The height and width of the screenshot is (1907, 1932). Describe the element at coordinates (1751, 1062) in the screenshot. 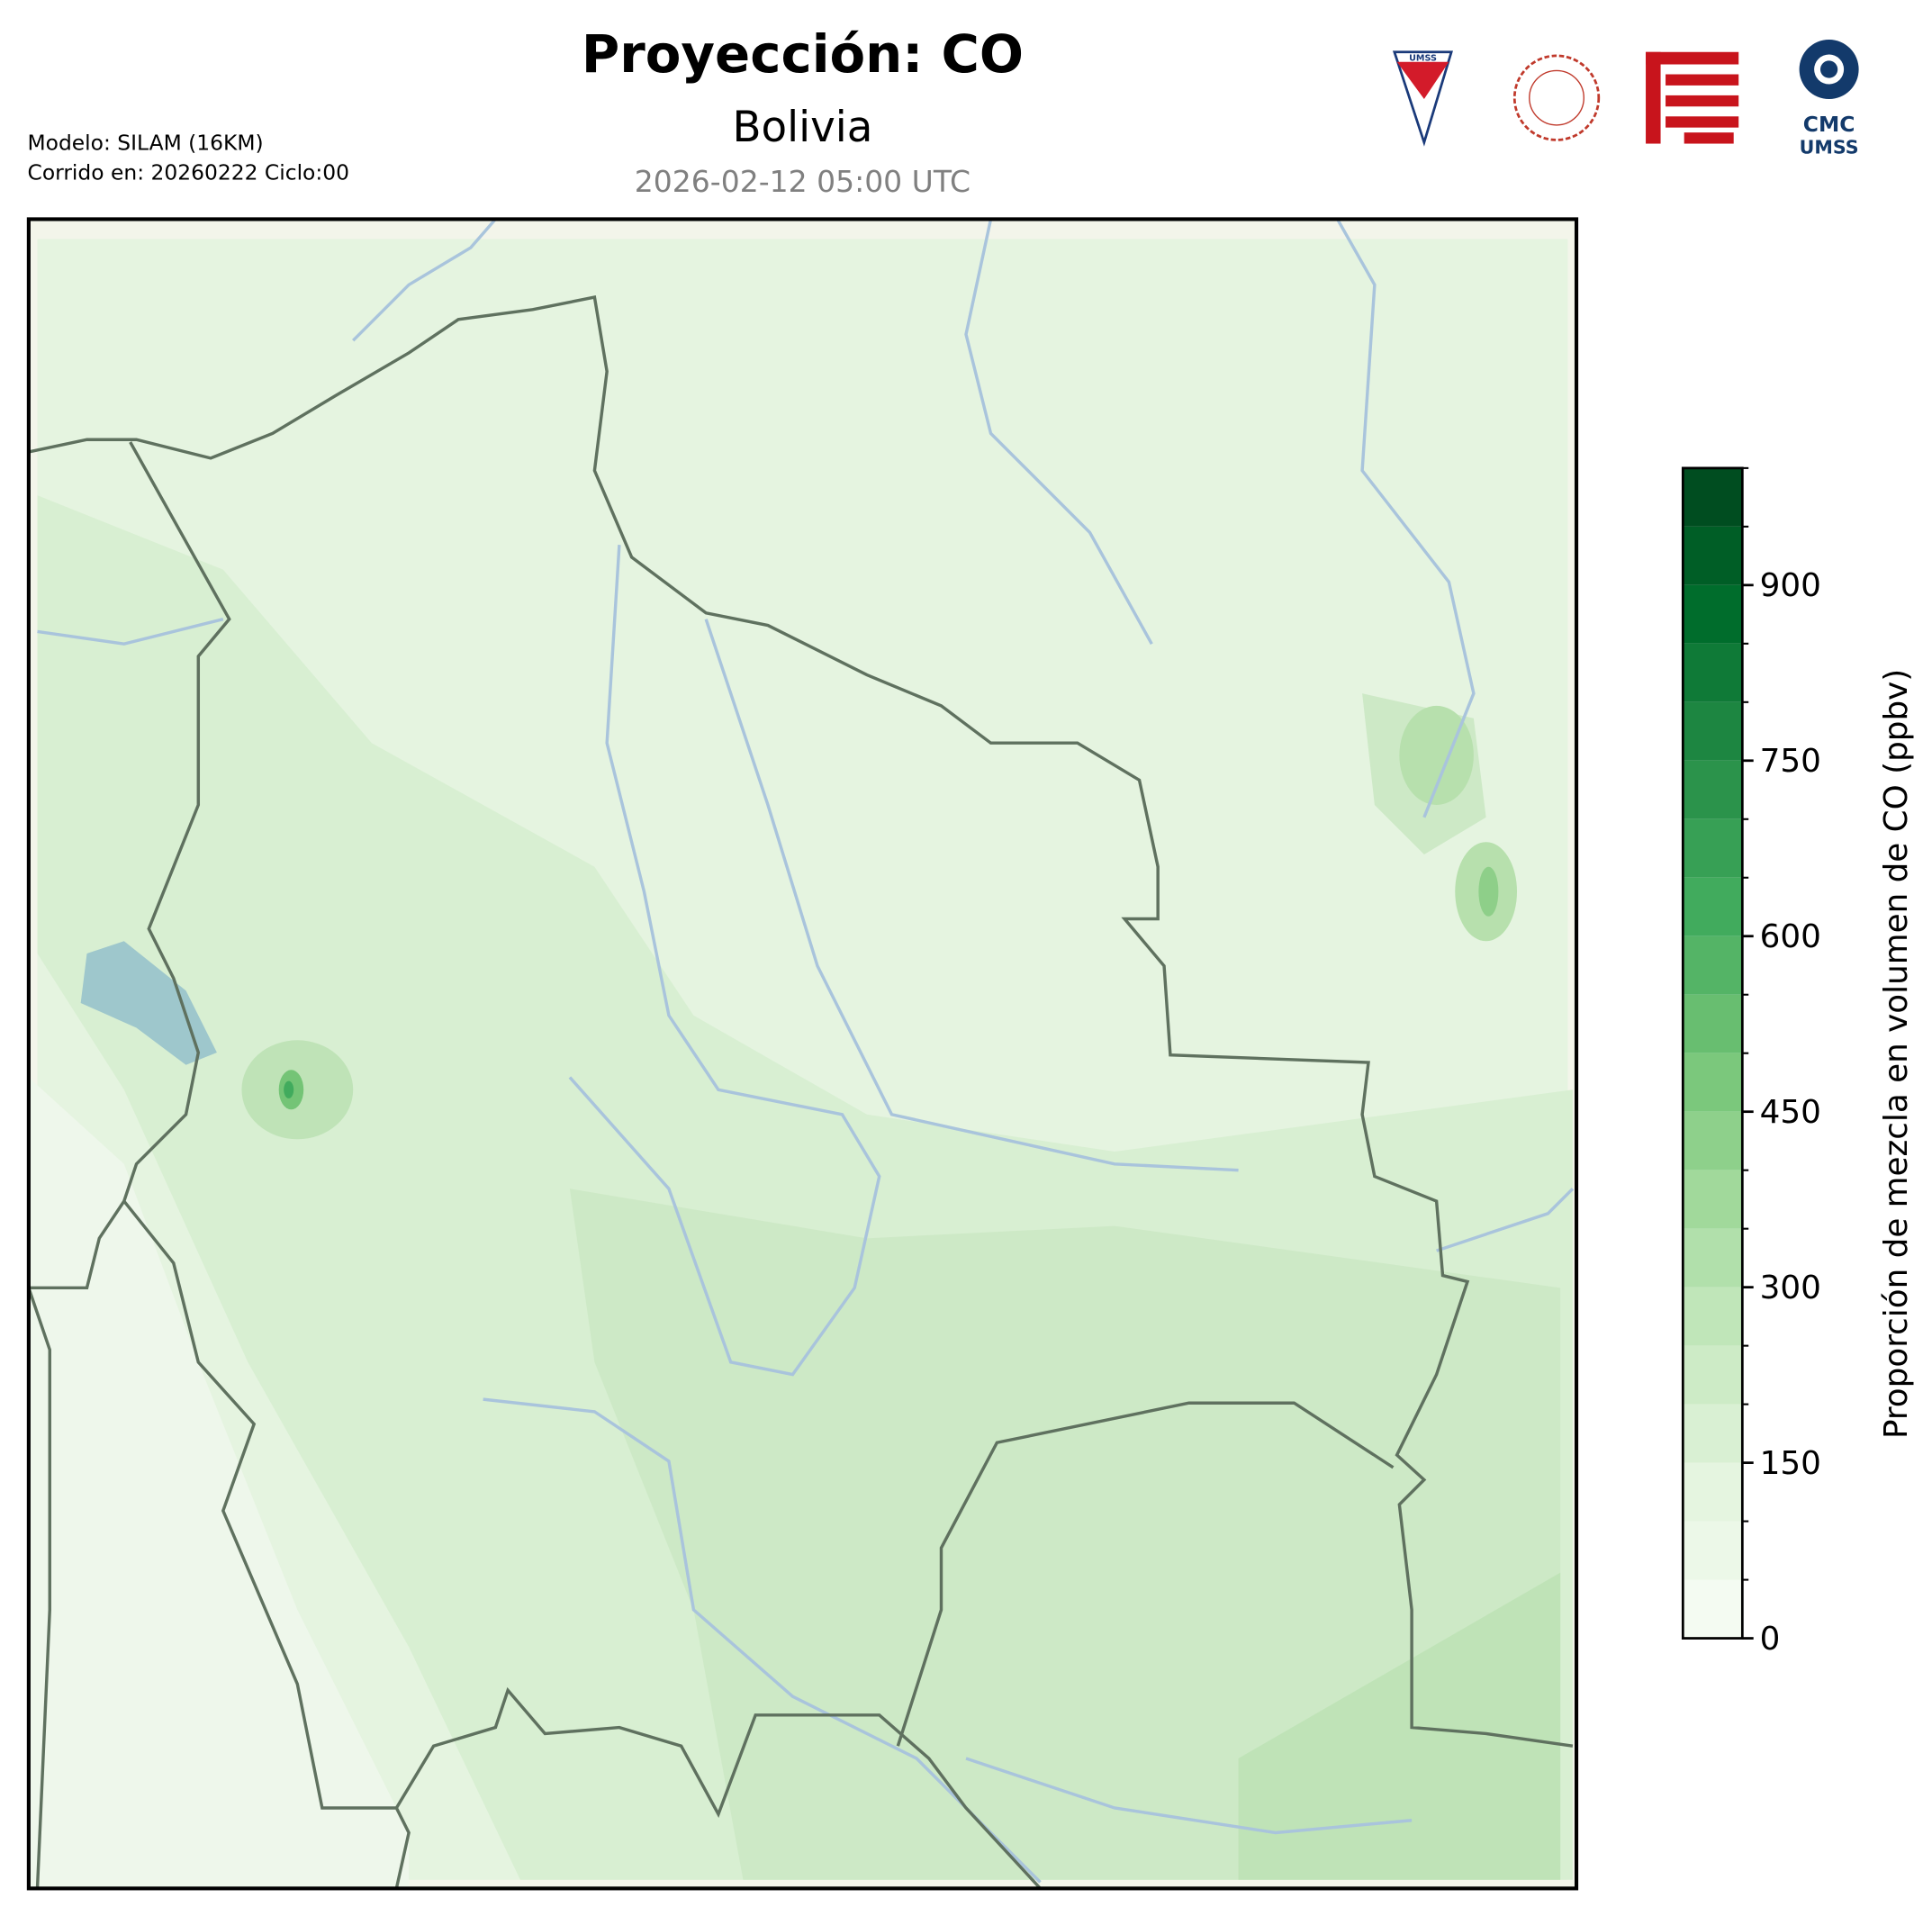

I see `colorbar: 0 150 300 450 600 750 900` at that location.